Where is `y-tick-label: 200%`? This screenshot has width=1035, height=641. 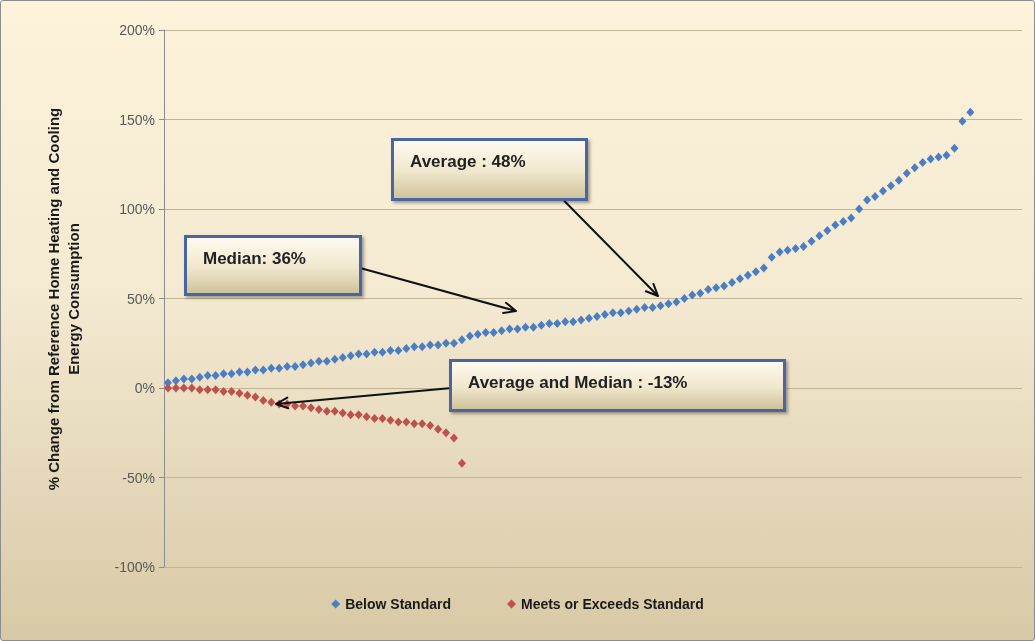
y-tick-label: 200% is located at coordinates (137, 30).